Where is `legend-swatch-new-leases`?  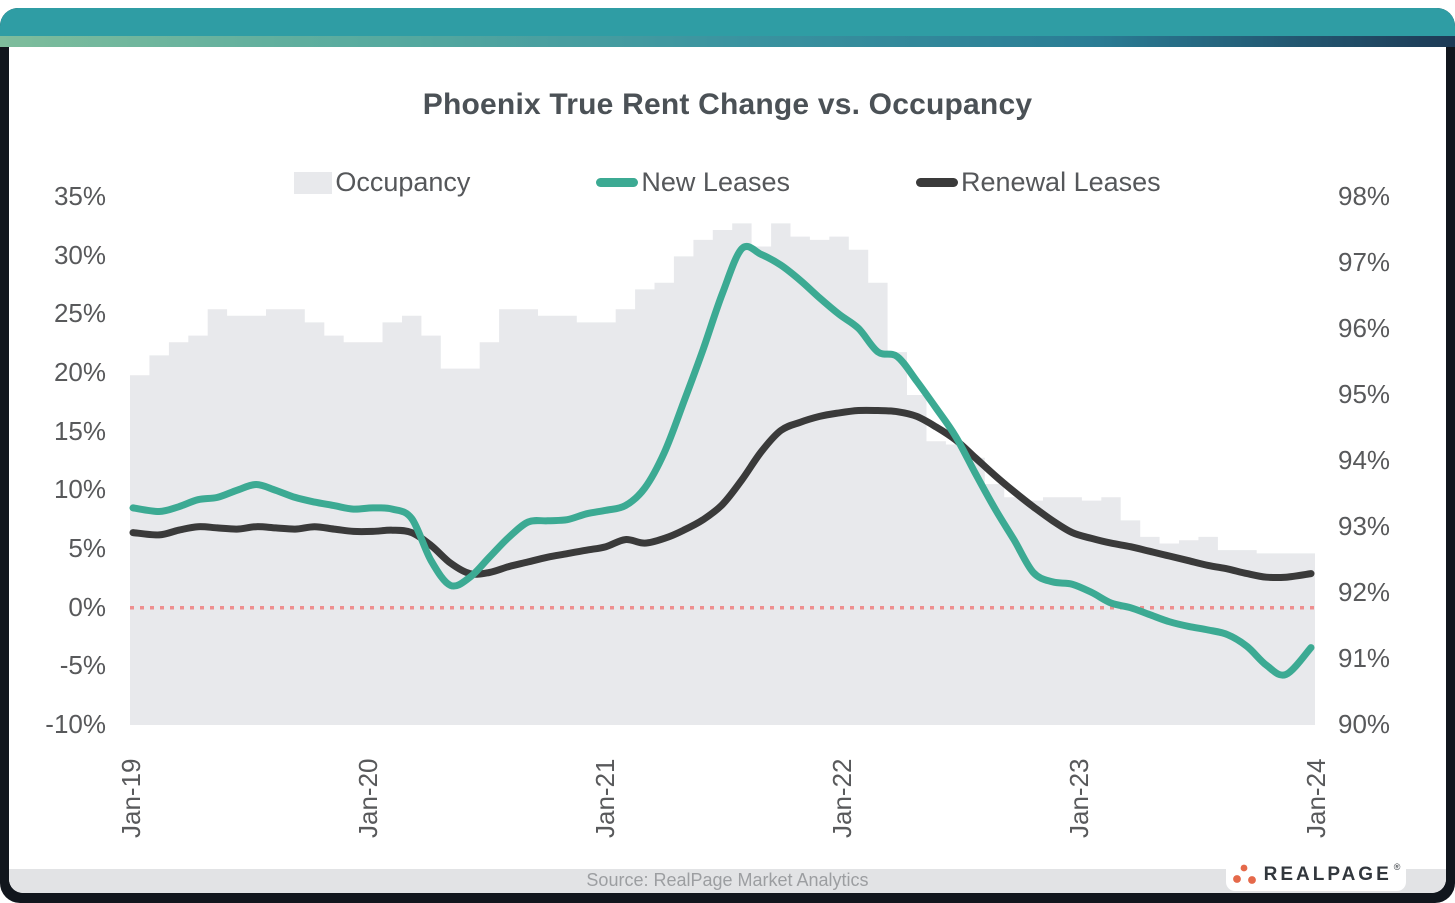
legend-swatch-new-leases is located at coordinates (617, 182).